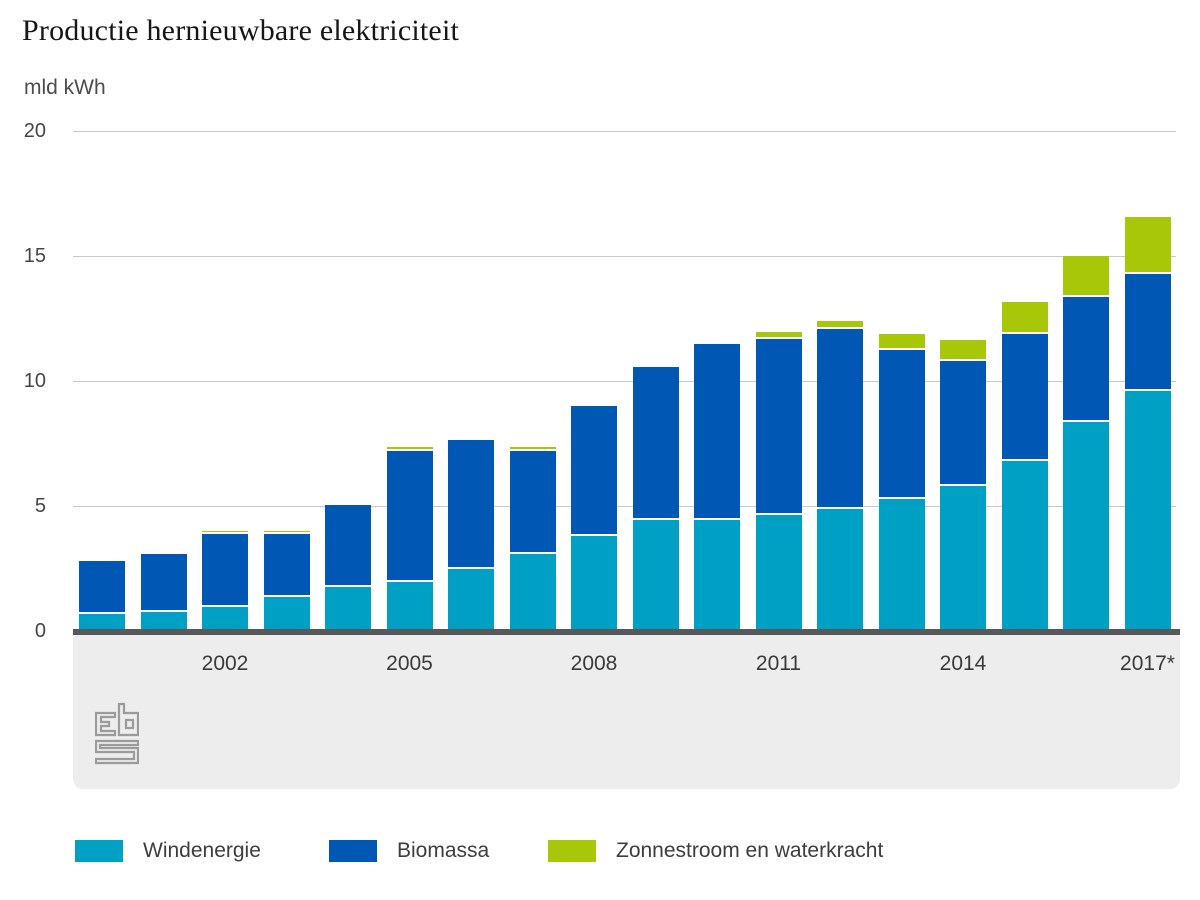 The height and width of the screenshot is (900, 1200). I want to click on legend-item-windenergie: Windenergie, so click(168, 851).